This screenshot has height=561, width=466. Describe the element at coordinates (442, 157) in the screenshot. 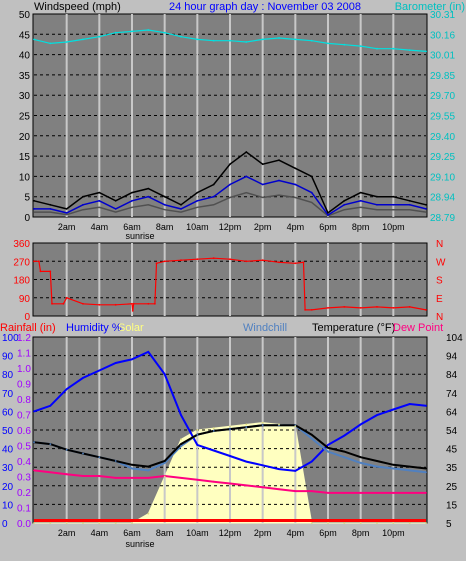

I see `baro-y-tick-label: 29.25` at that location.